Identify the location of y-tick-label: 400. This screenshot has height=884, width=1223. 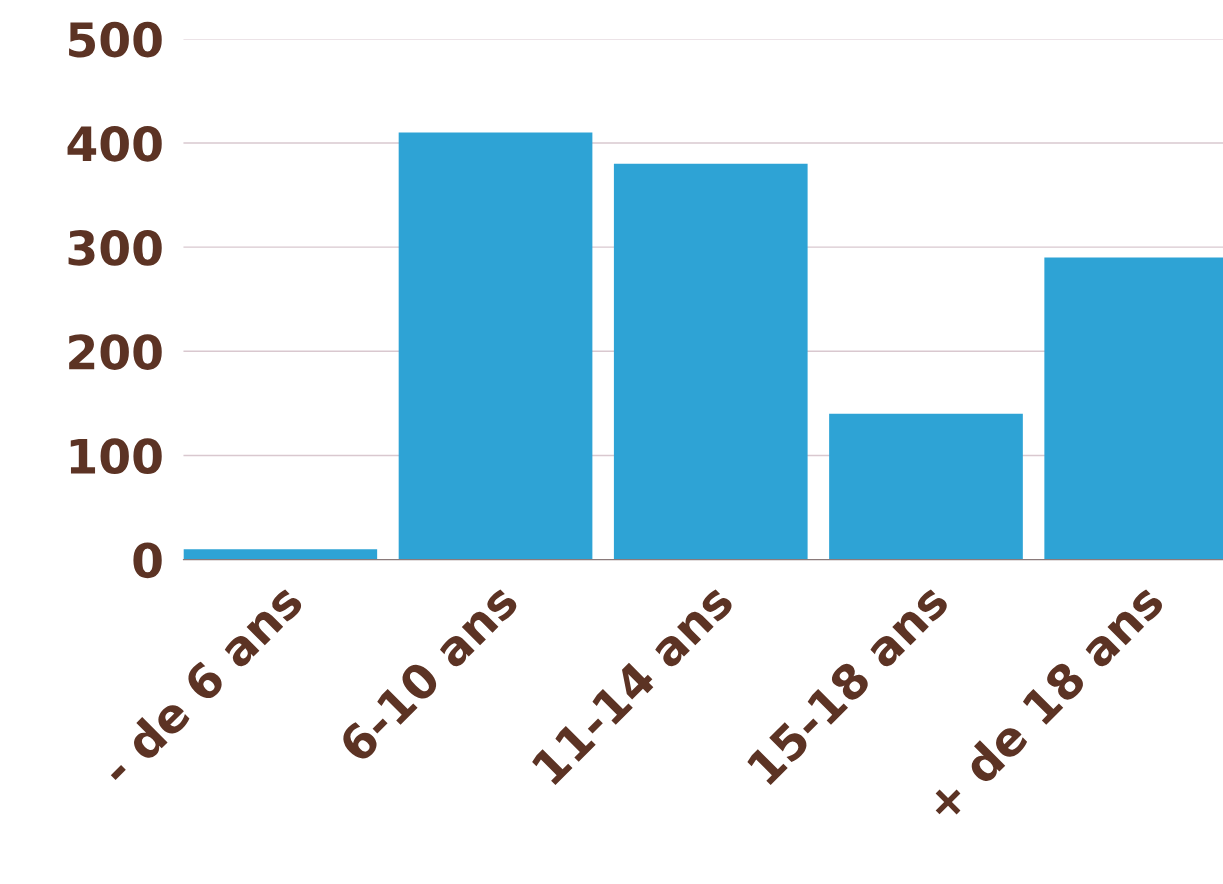
(114, 143).